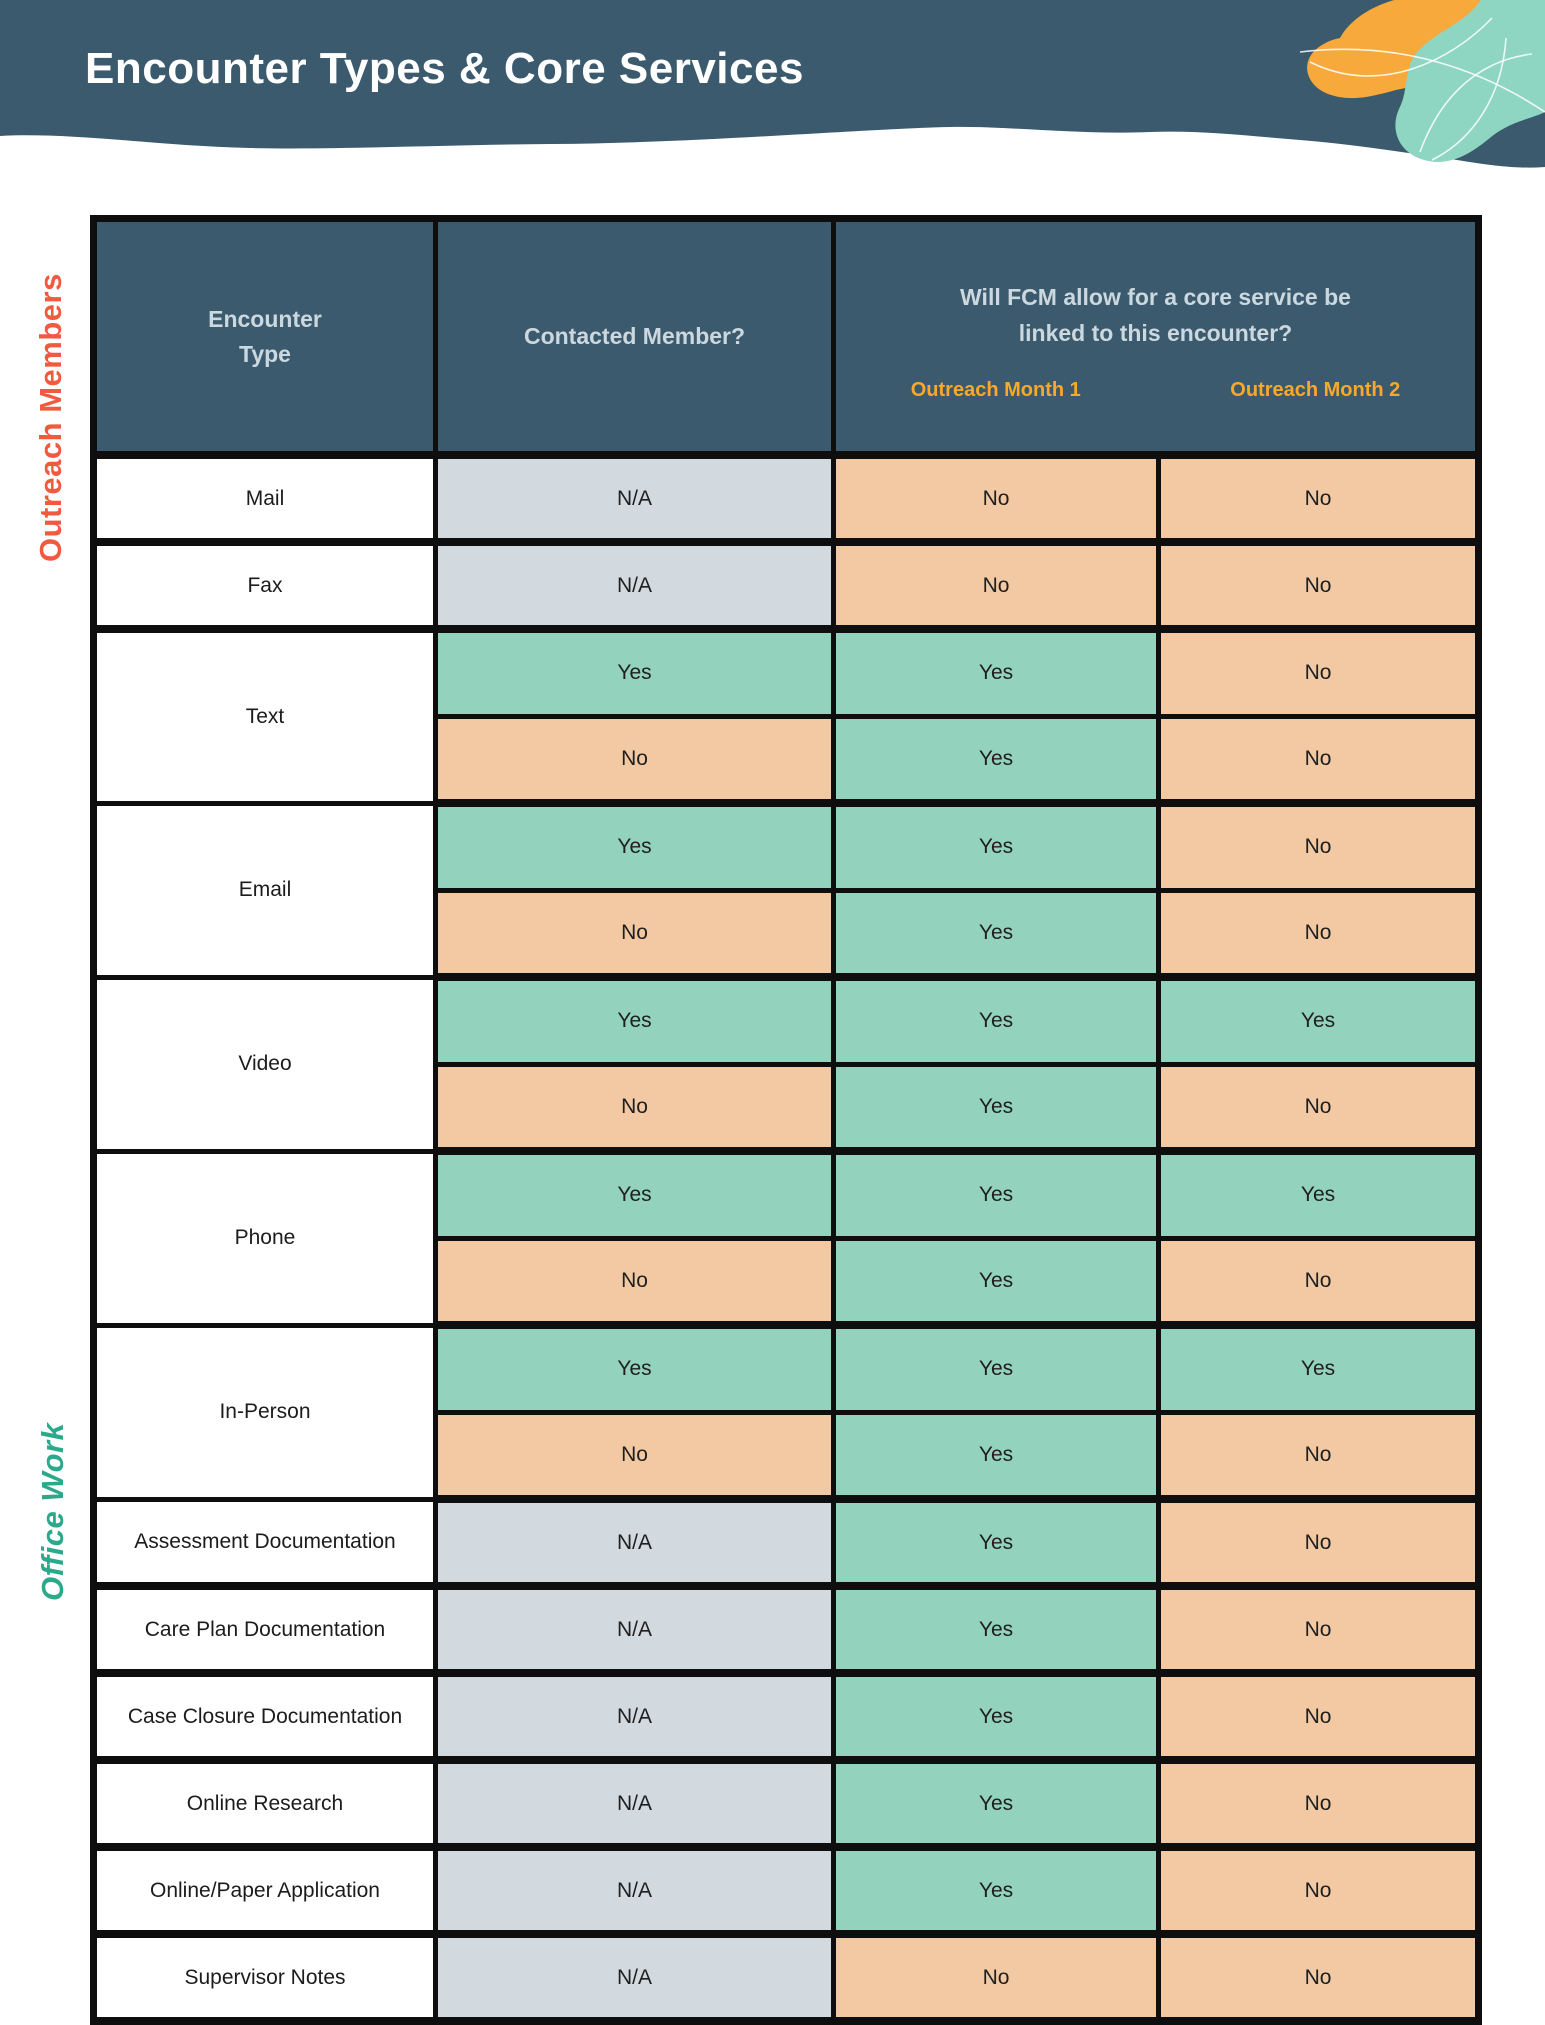  Describe the element at coordinates (264, 1717) in the screenshot. I see `encounter-type-cell: Case Closure Documentation` at that location.